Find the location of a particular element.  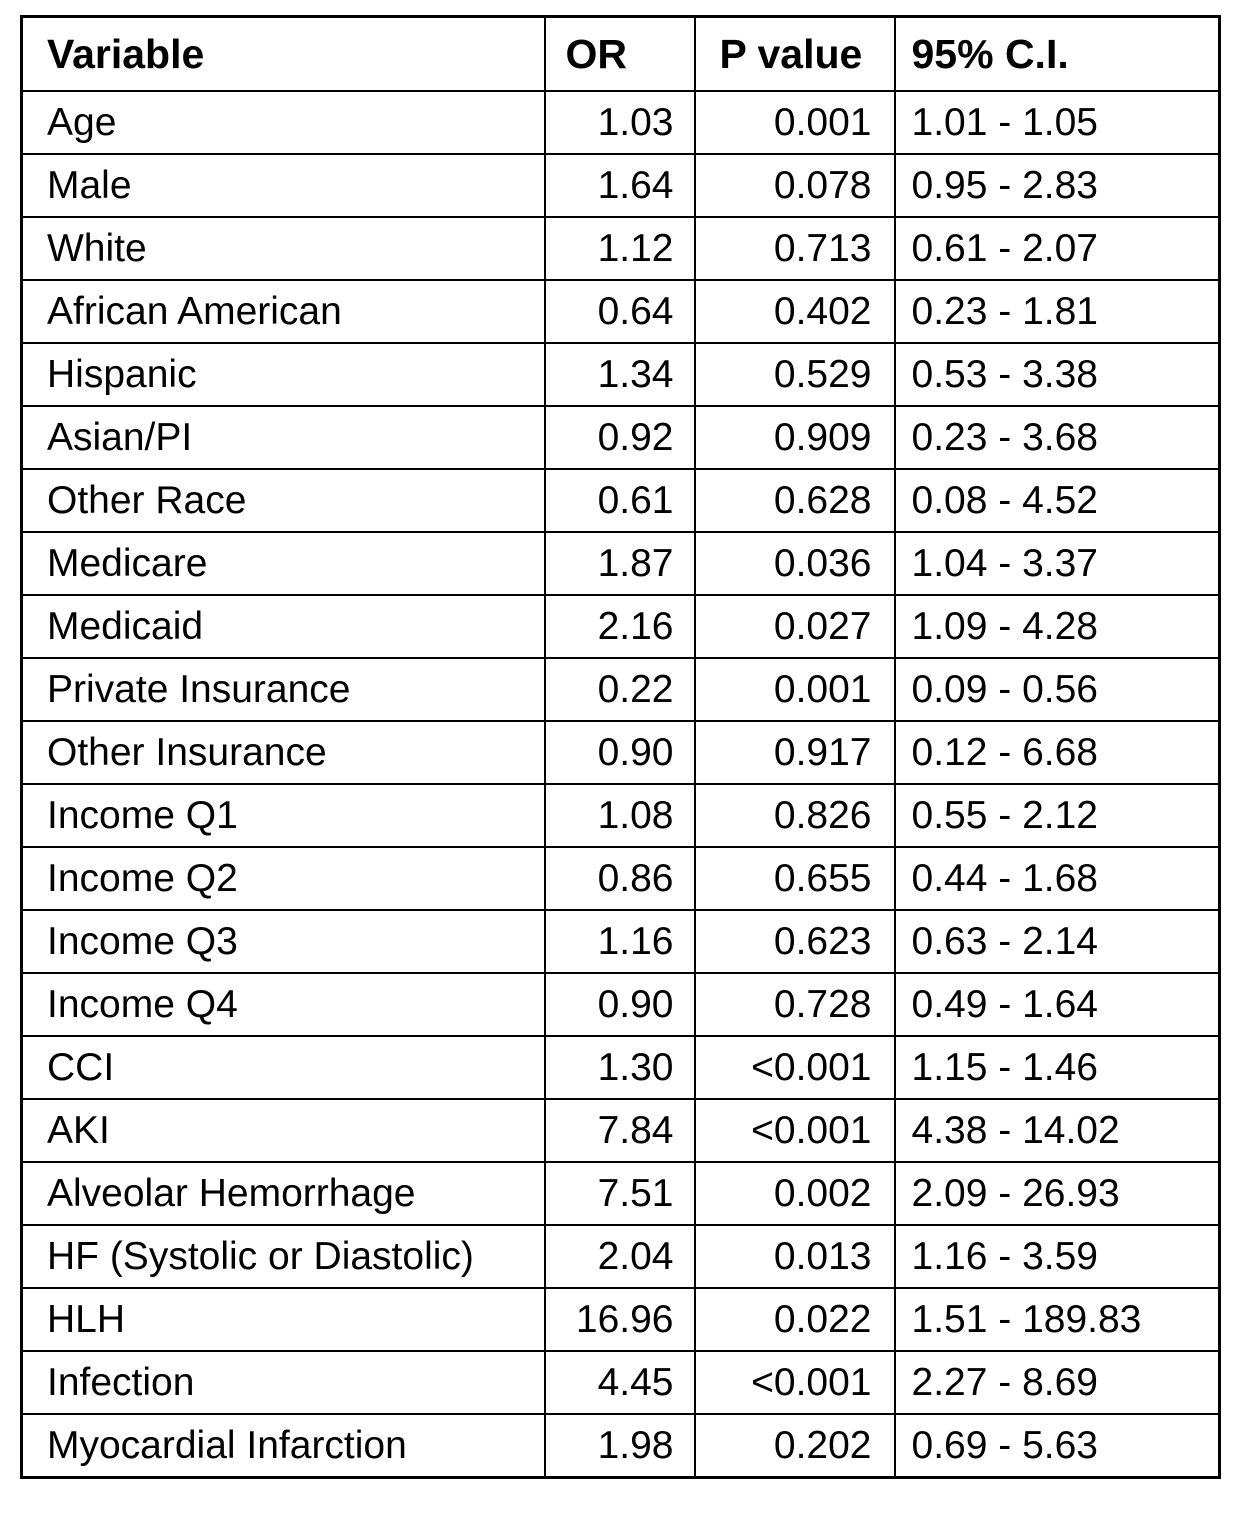

cell-variable: Income Q1 is located at coordinates (283, 815).